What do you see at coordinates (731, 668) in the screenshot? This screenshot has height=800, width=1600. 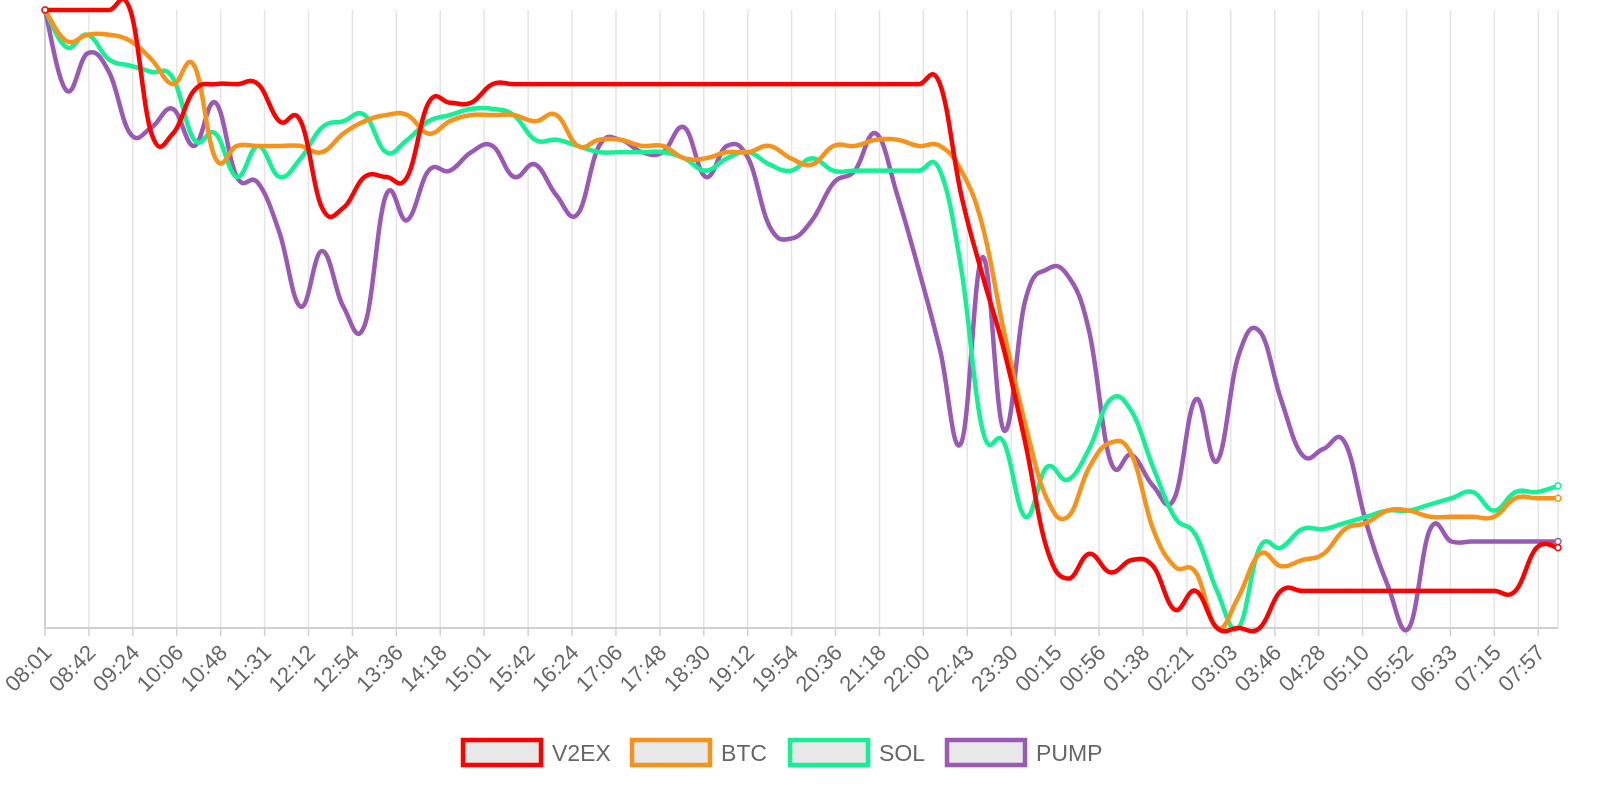 I see `x-tick-label: 19:12` at bounding box center [731, 668].